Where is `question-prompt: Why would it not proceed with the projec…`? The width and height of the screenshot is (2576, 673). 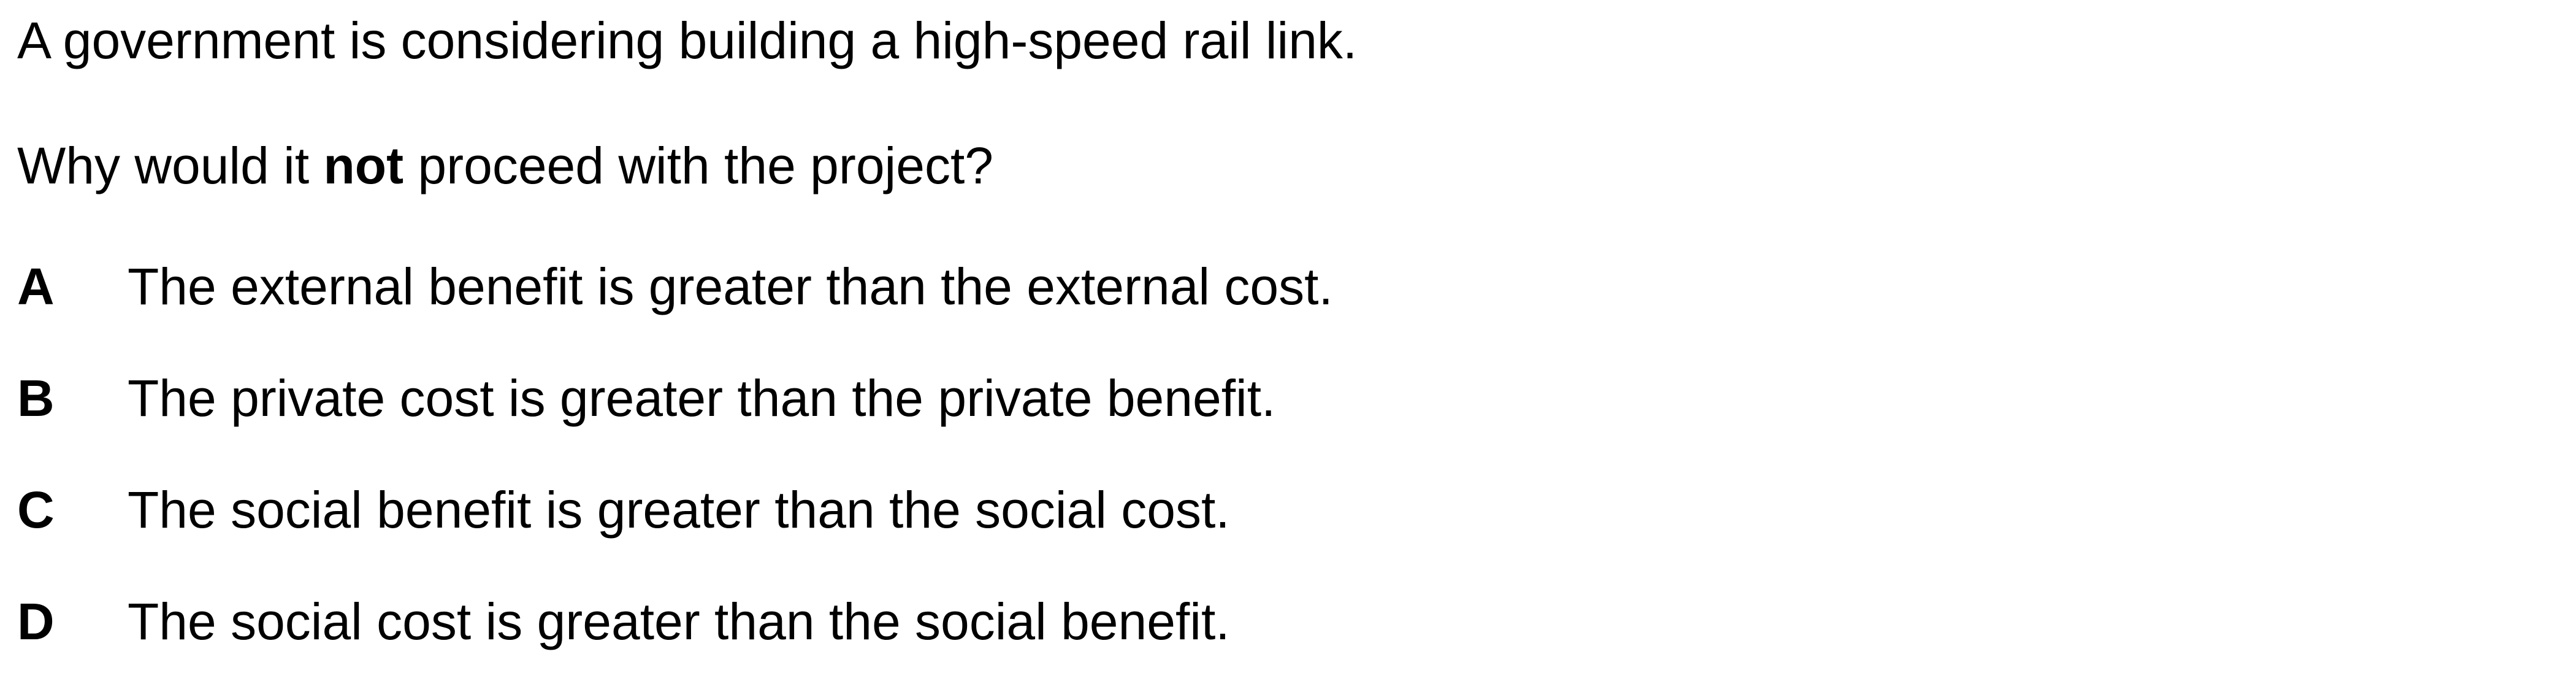
question-prompt: Why would it not proceed with the projec… is located at coordinates (505, 166).